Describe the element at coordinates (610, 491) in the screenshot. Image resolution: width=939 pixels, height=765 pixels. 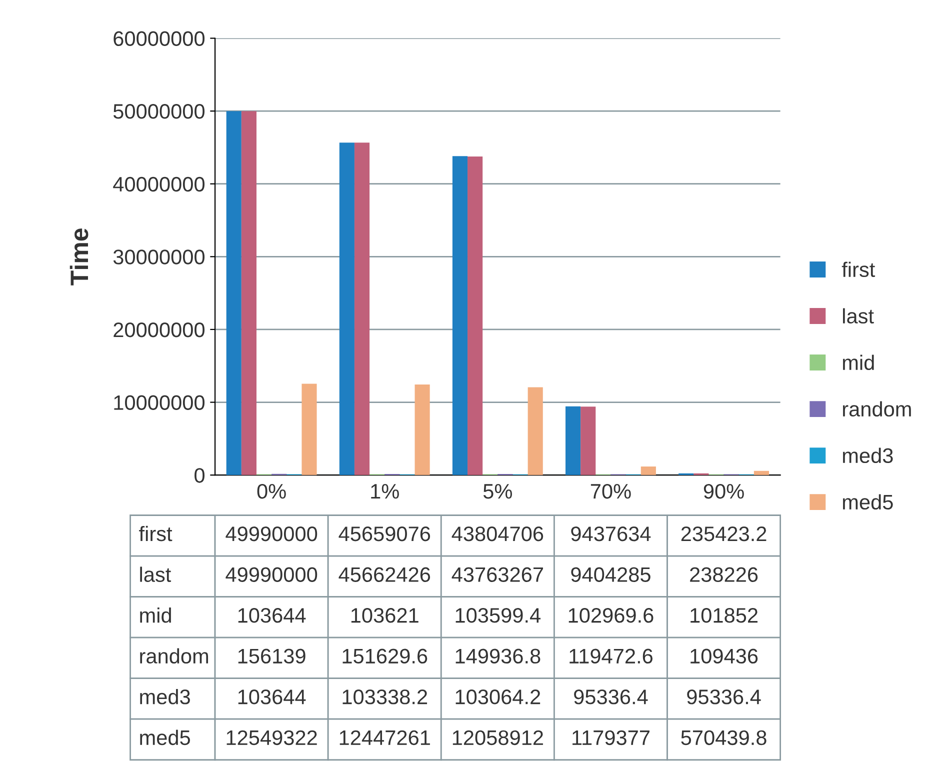
I see `x-tick-label: 70%` at that location.